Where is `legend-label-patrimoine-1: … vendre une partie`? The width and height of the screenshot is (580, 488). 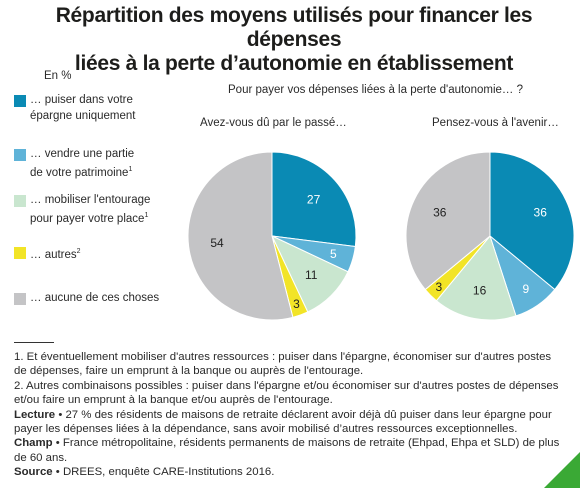
legend-label-patrimoine-1: … vendre une partie is located at coordinates (82, 154).